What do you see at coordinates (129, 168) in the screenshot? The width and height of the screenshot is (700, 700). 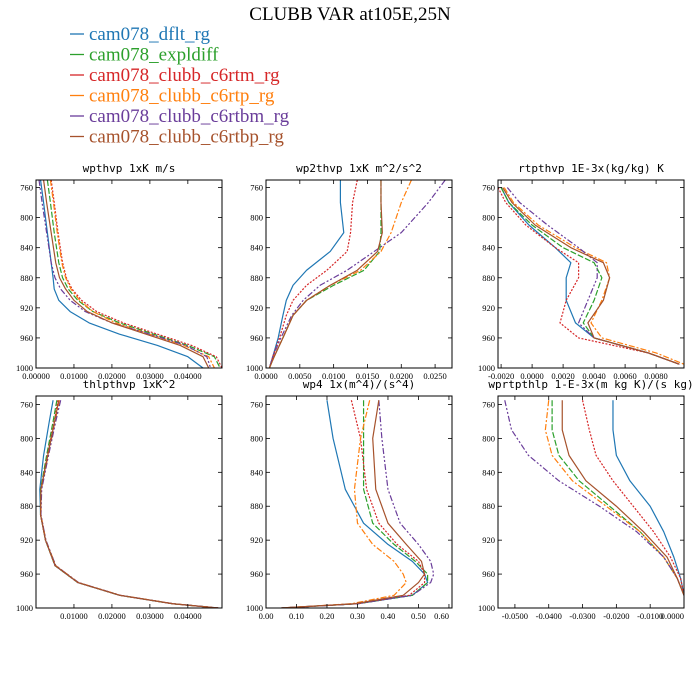 I see `panel-title: wpthvp 1xK m/s` at bounding box center [129, 168].